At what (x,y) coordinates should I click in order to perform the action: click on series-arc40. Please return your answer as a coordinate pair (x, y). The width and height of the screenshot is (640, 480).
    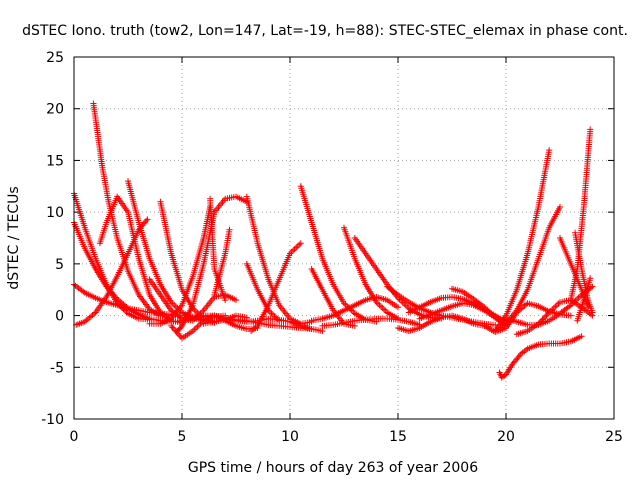
    Looking at the image, I should click on (584, 299).